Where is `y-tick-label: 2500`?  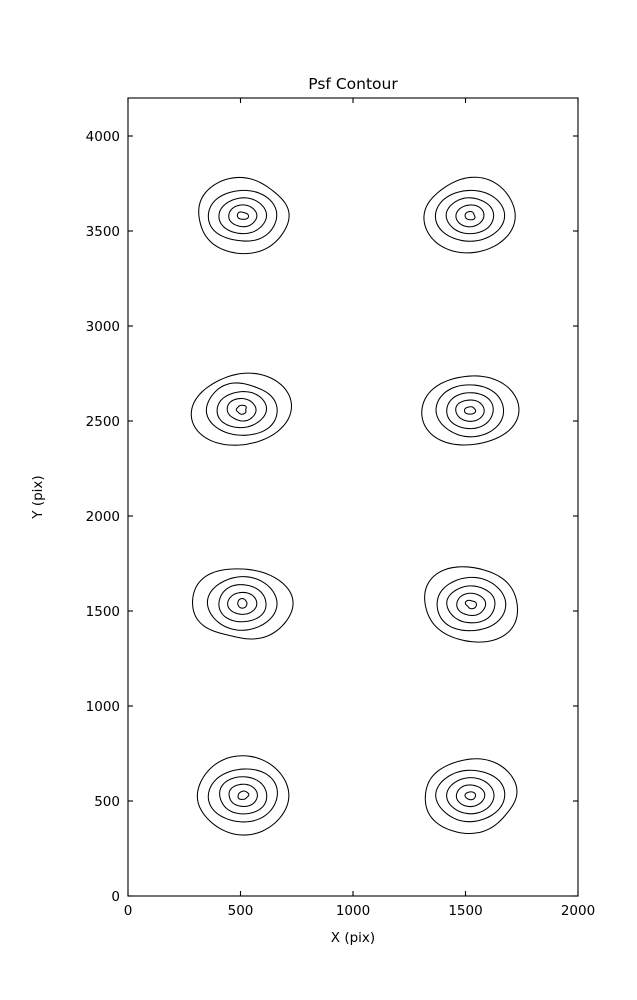
y-tick-label: 2500 is located at coordinates (103, 422).